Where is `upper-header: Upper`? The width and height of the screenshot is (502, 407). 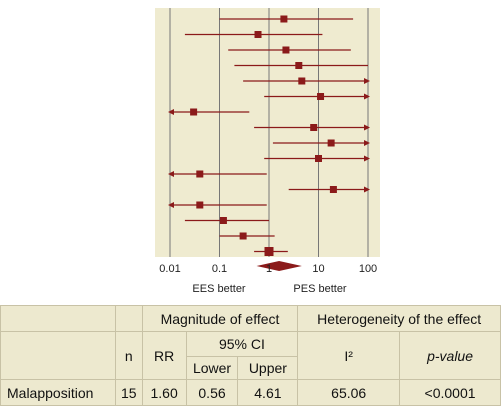
upper-header: Upper is located at coordinates (268, 368).